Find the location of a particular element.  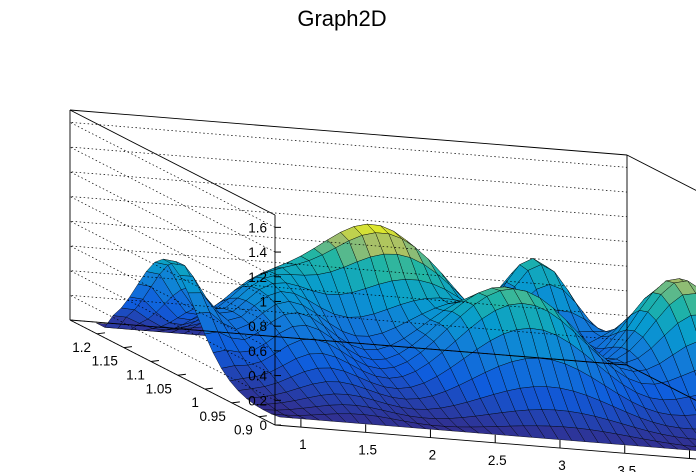

z-tick-label: 1.2 is located at coordinates (257, 277).